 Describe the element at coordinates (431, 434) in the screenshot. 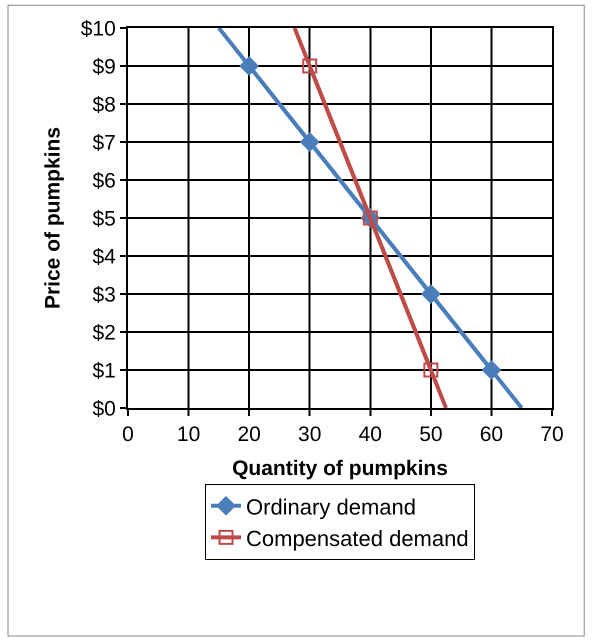

I see `x-tick-label: 50` at that location.